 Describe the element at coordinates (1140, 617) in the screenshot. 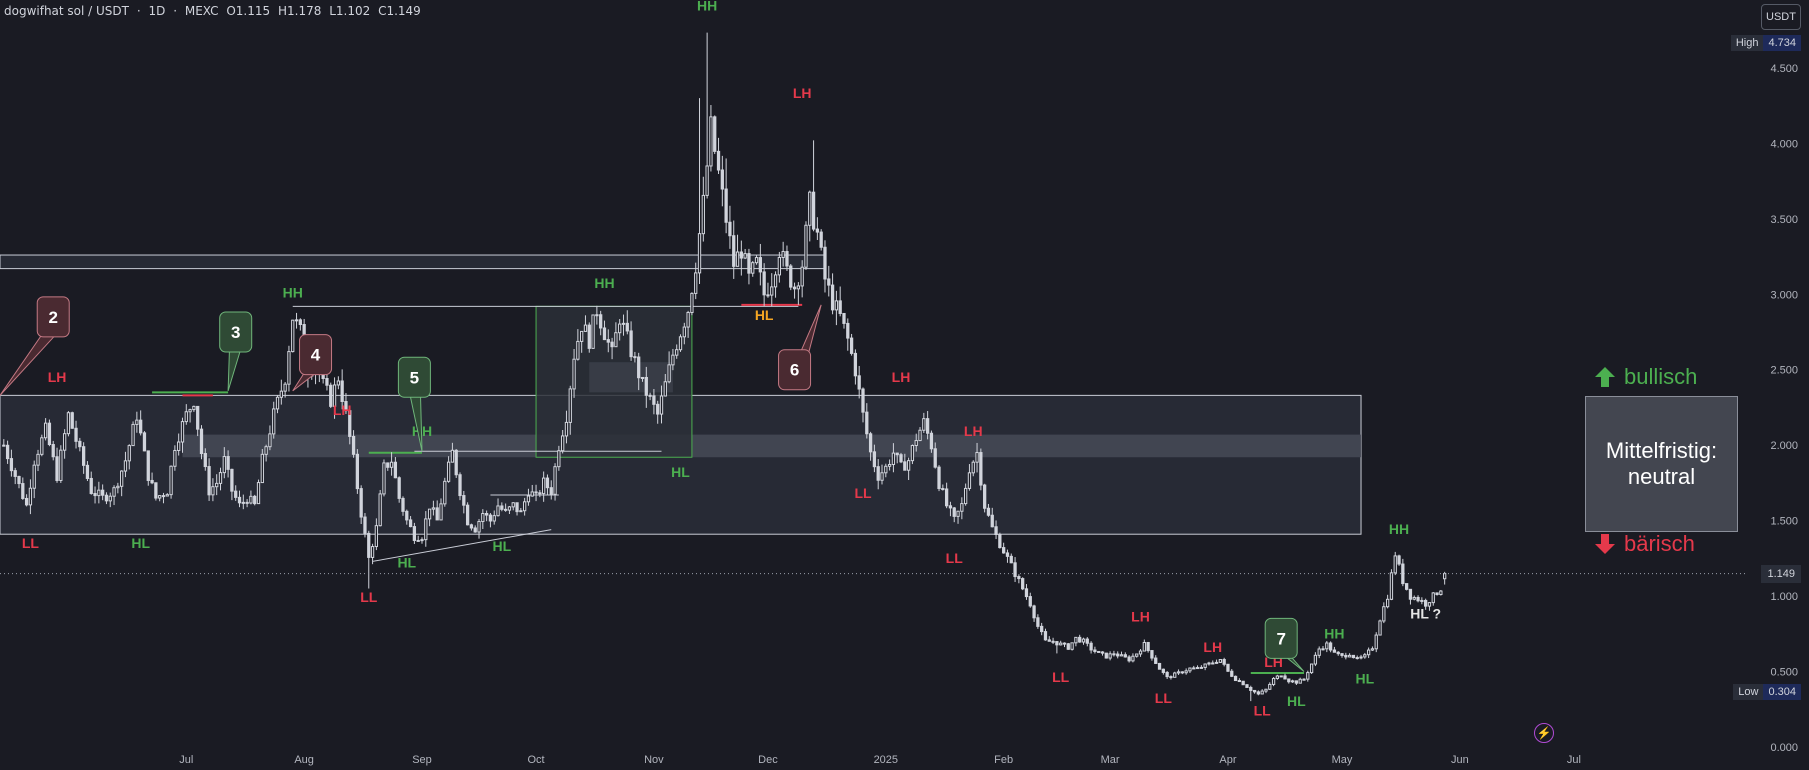

I see `swing-label-lh: LH` at that location.